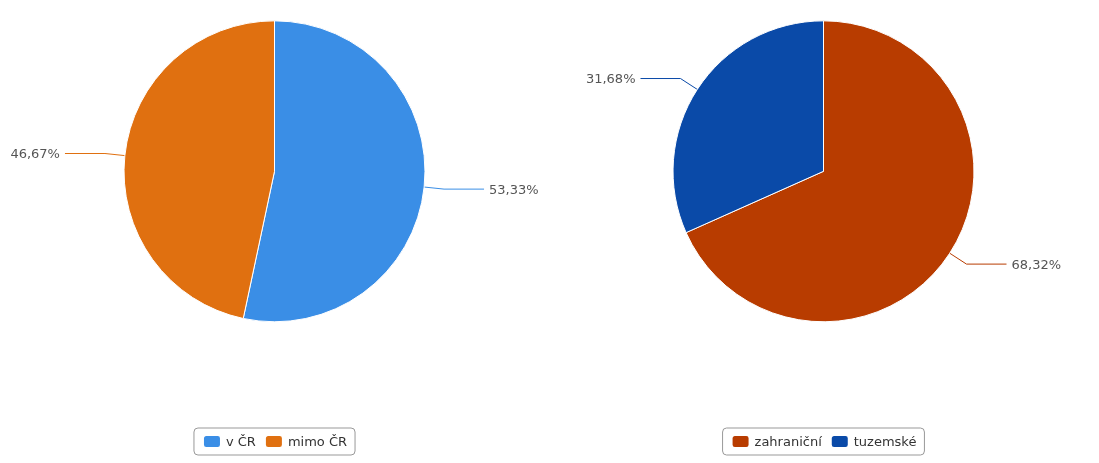 Image resolution: width=1099 pixels, height=463 pixels. Describe the element at coordinates (240, 441) in the screenshot. I see `legend-label: v ČR` at that location.